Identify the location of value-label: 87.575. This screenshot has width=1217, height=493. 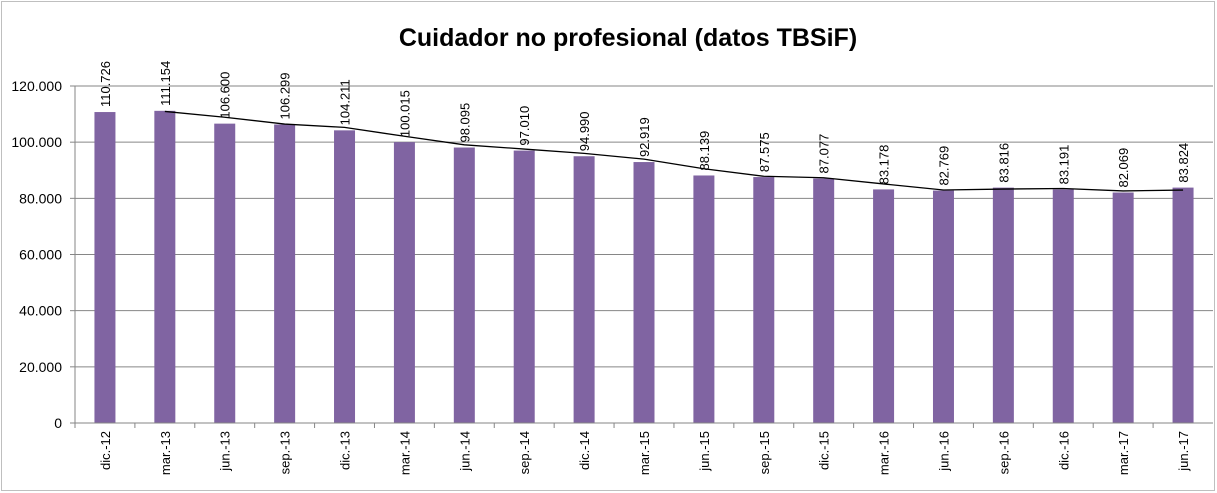
(764, 152).